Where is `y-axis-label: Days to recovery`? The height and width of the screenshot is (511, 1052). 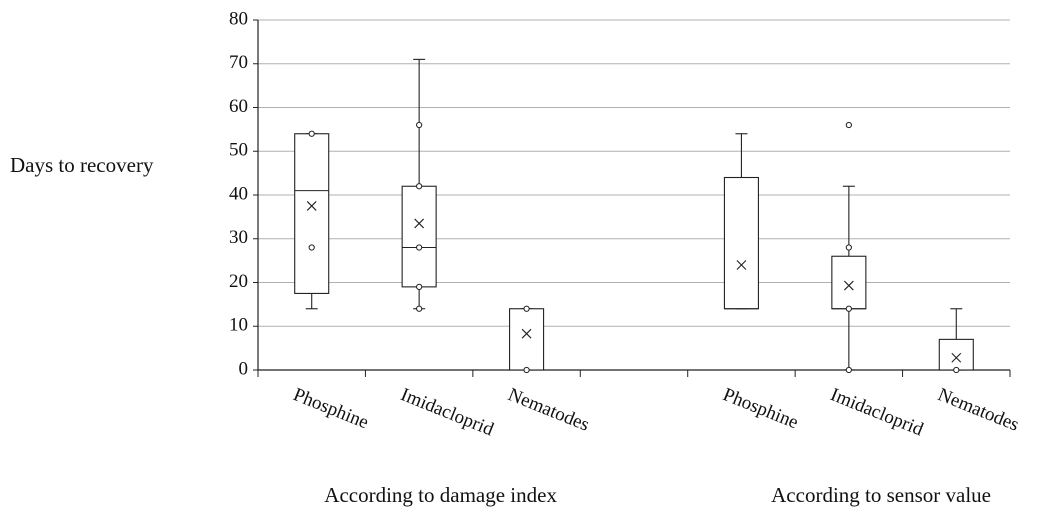
y-axis-label: Days to recovery is located at coordinates (82, 165).